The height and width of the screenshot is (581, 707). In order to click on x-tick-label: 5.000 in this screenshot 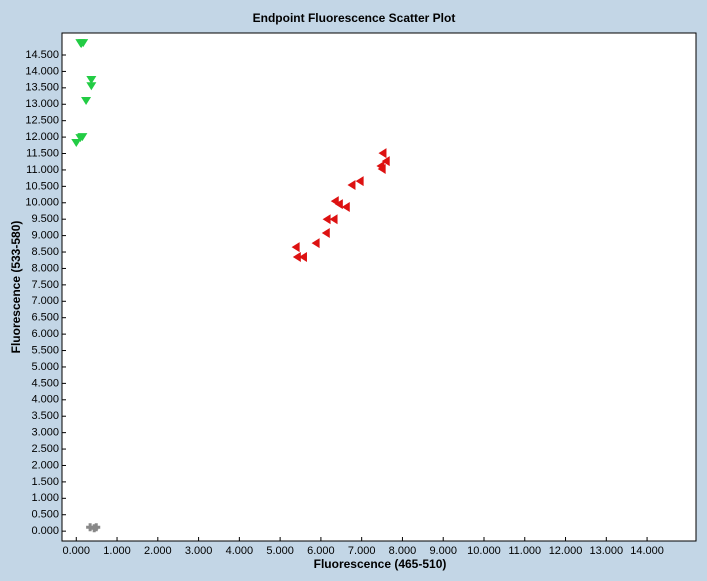, I will do `click(280, 551)`.